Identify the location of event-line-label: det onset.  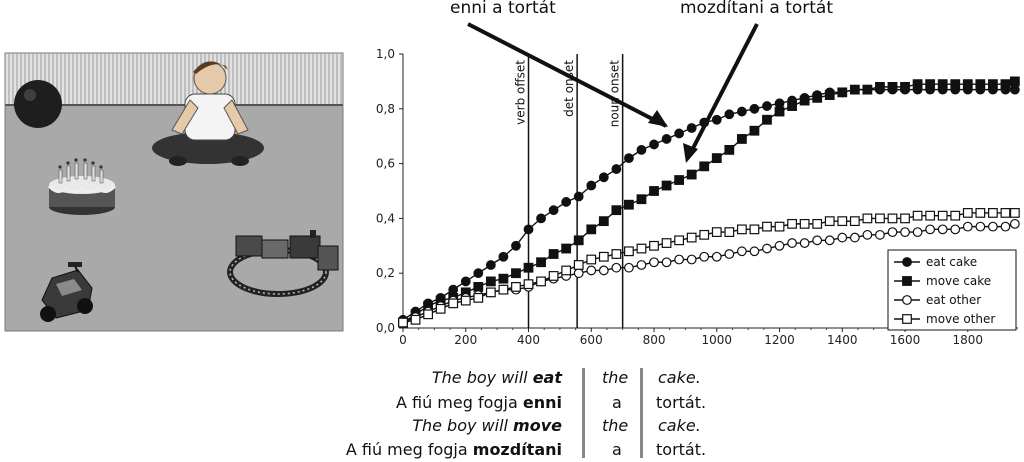
(569, 88).